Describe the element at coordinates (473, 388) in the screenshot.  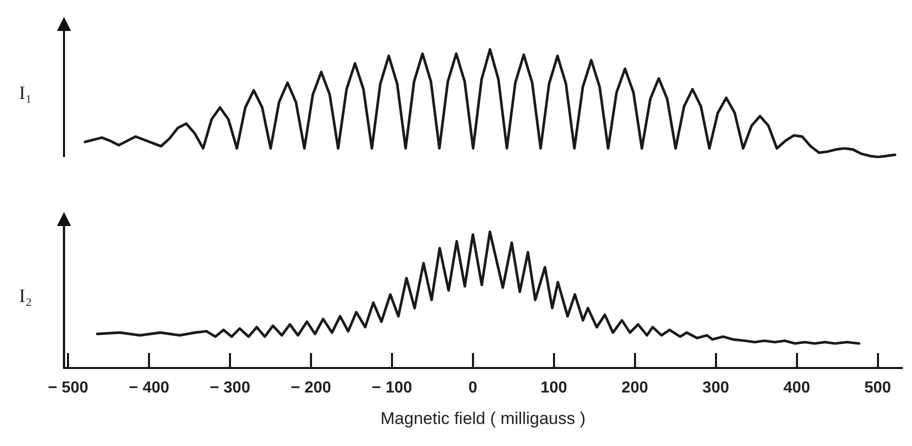
I see `x-tick-label: 0` at that location.